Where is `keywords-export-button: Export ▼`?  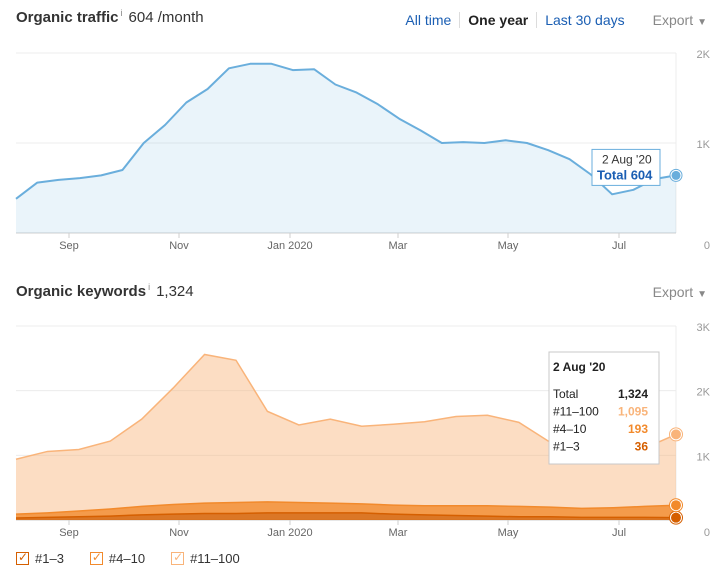
keywords-export-button: Export ▼ is located at coordinates (680, 292).